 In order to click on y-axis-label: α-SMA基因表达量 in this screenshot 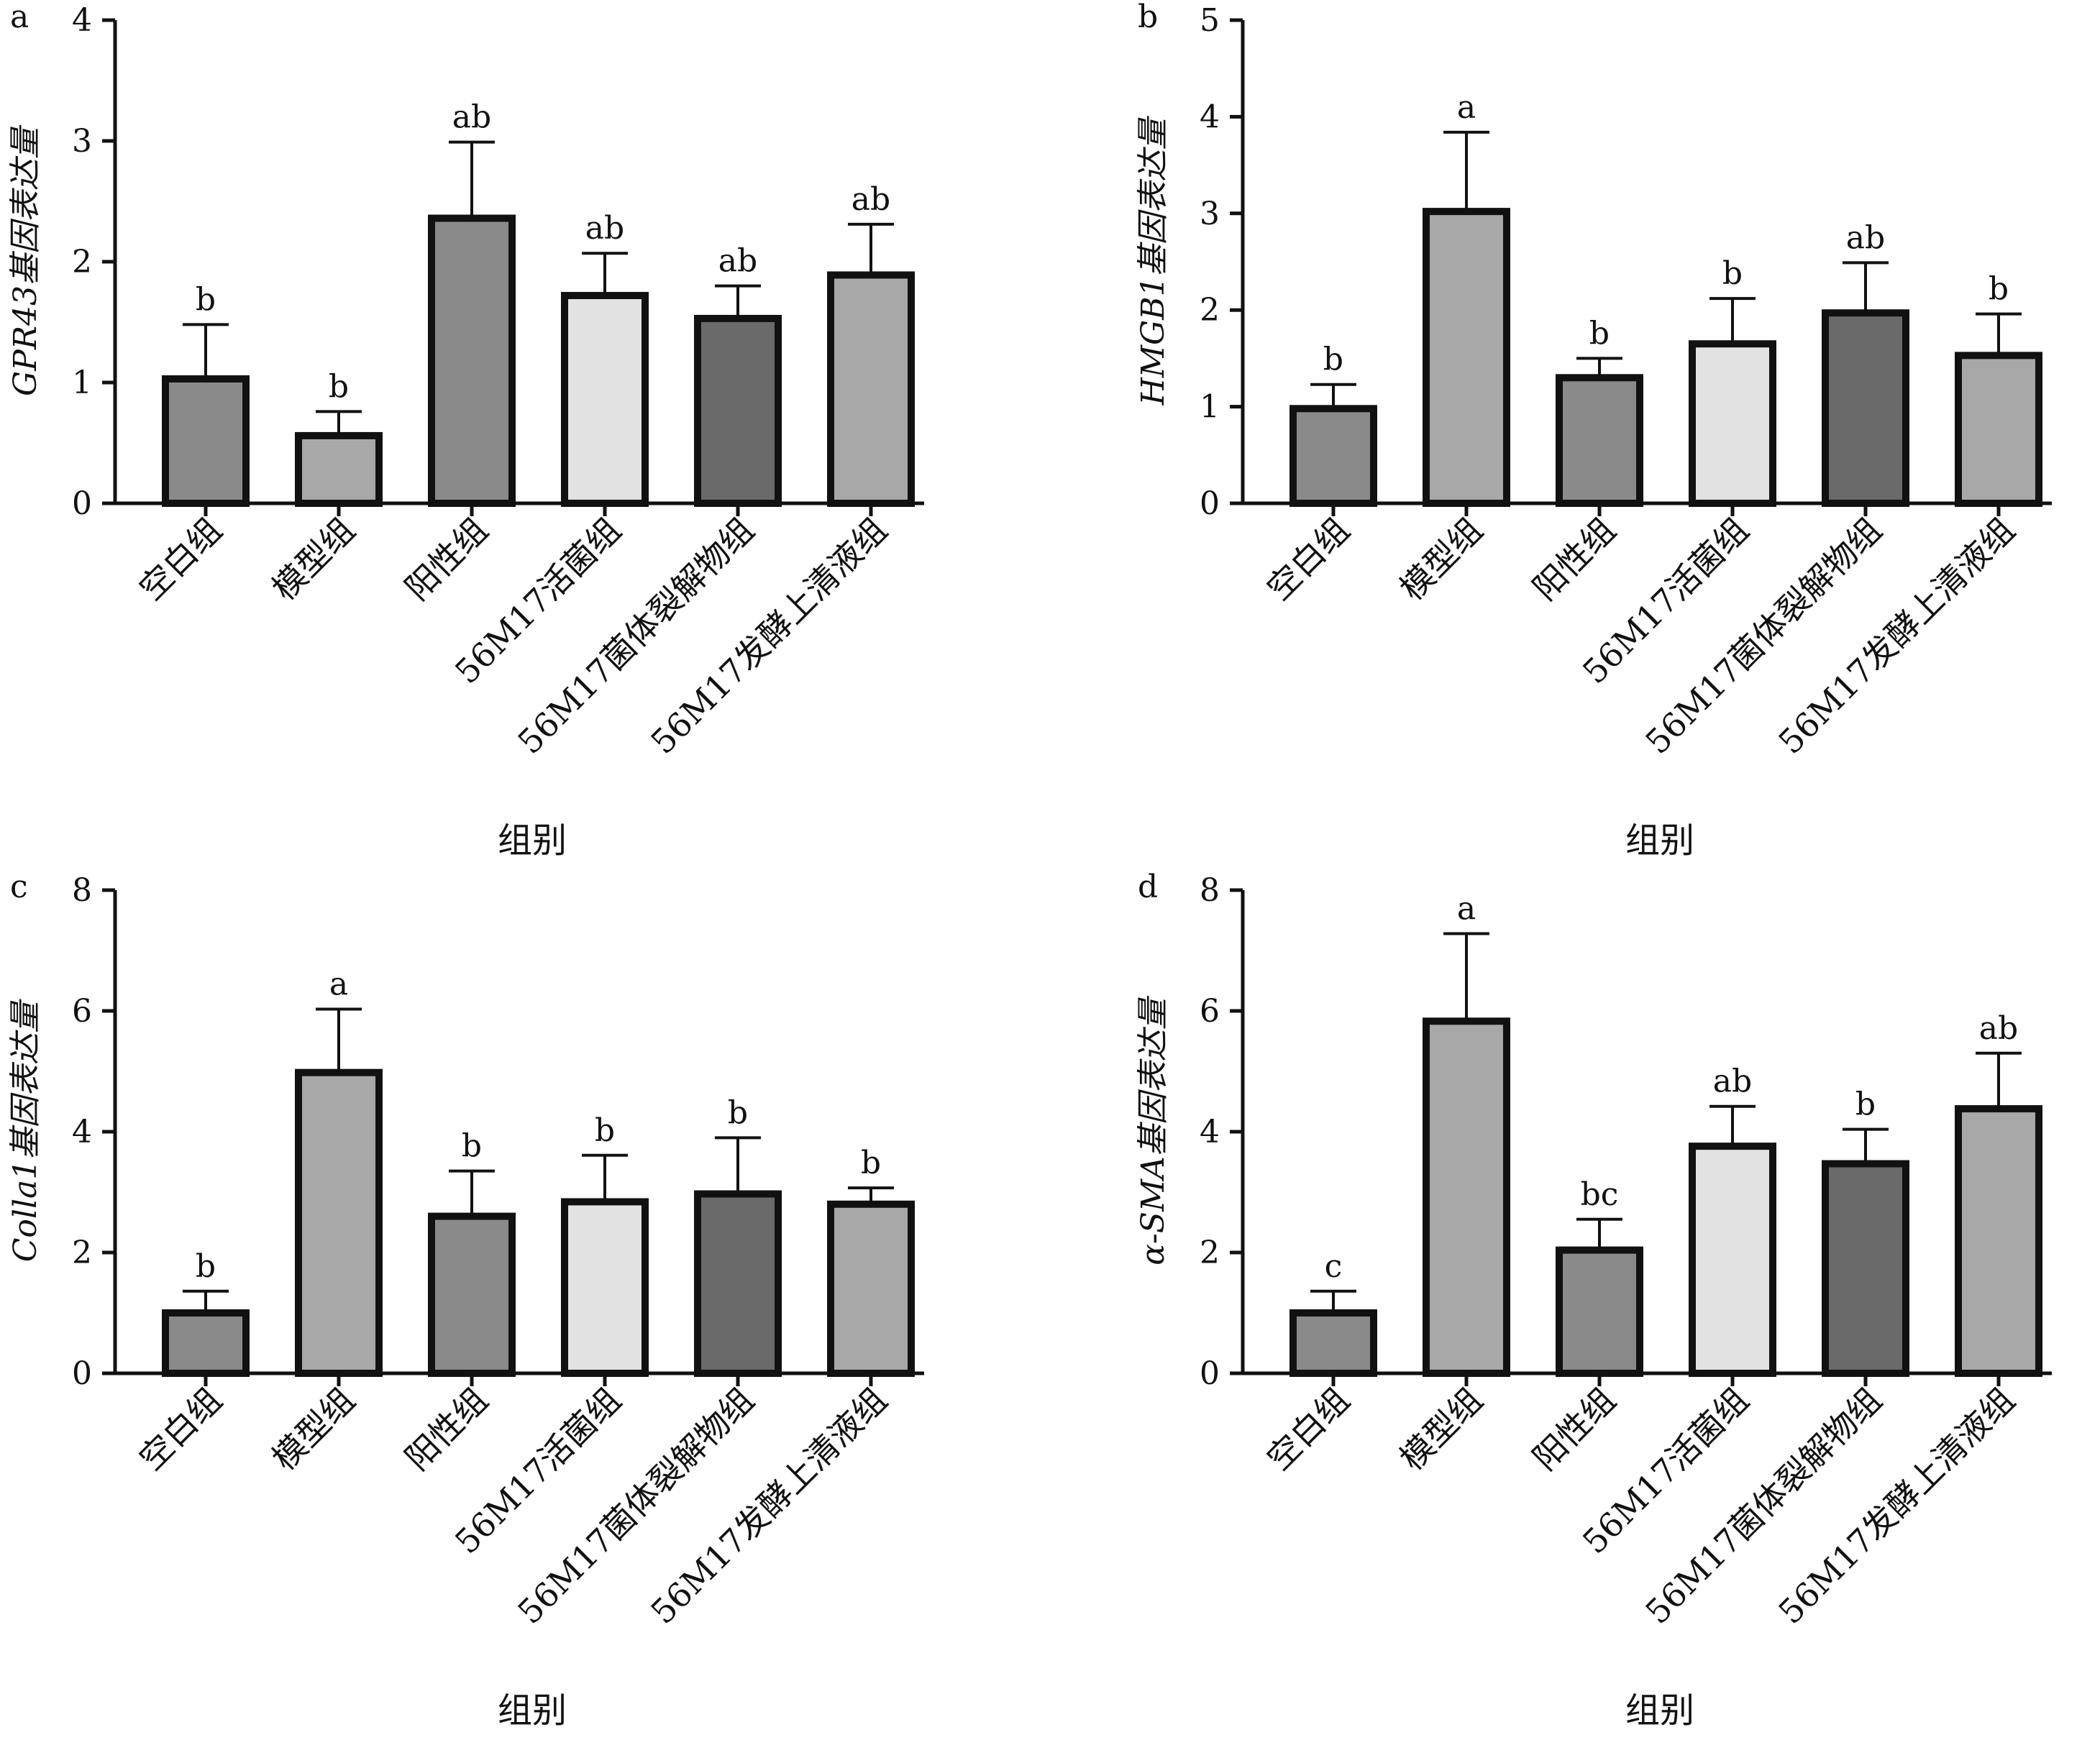, I will do `click(1153, 1130)`.